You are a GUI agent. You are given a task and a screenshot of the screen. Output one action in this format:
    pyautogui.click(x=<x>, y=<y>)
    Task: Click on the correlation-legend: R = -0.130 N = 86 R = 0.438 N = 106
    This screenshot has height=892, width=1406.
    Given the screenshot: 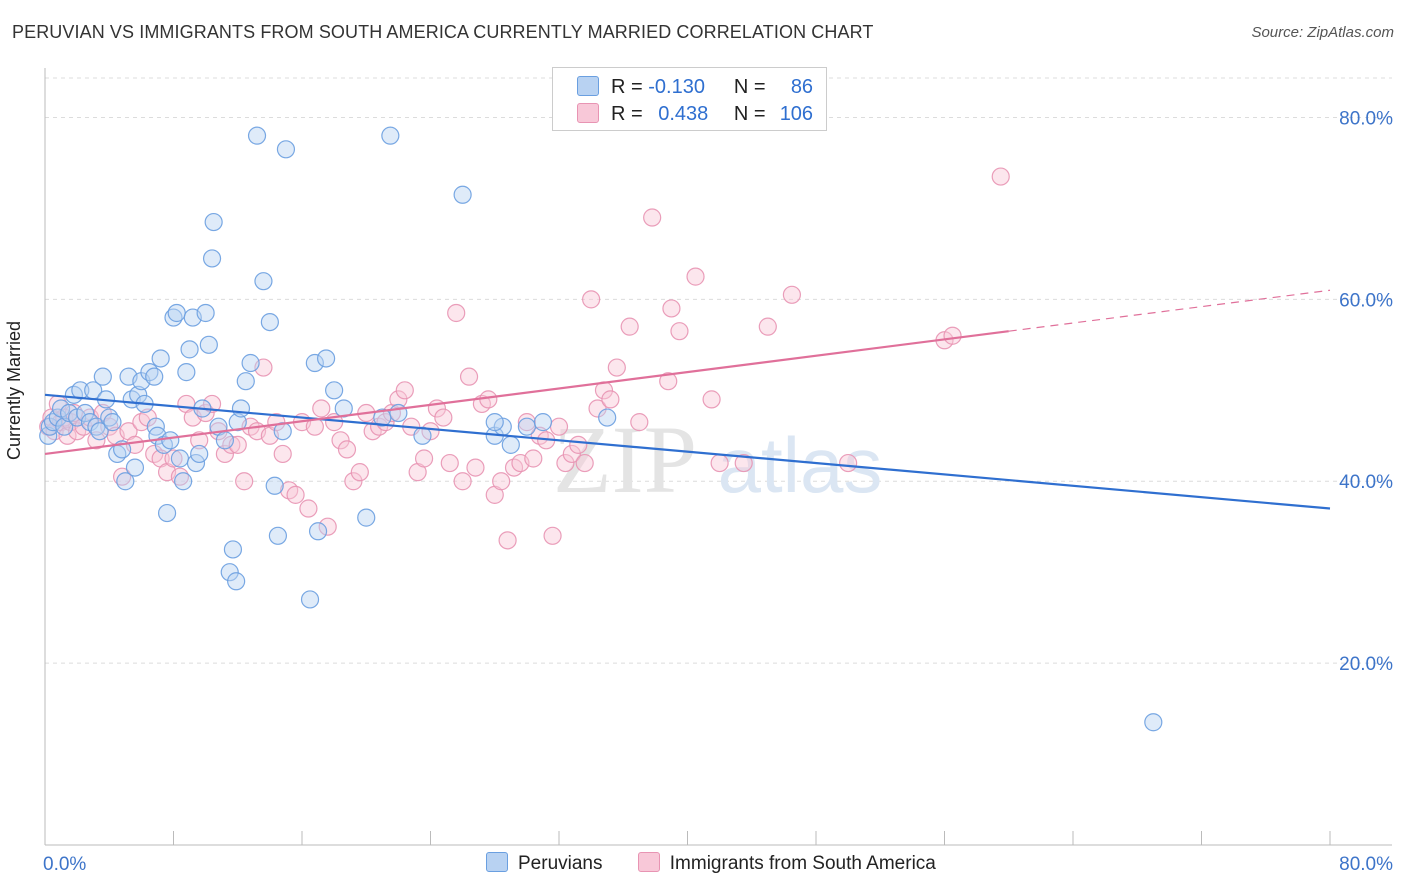 What is the action you would take?
    pyautogui.click(x=689, y=99)
    